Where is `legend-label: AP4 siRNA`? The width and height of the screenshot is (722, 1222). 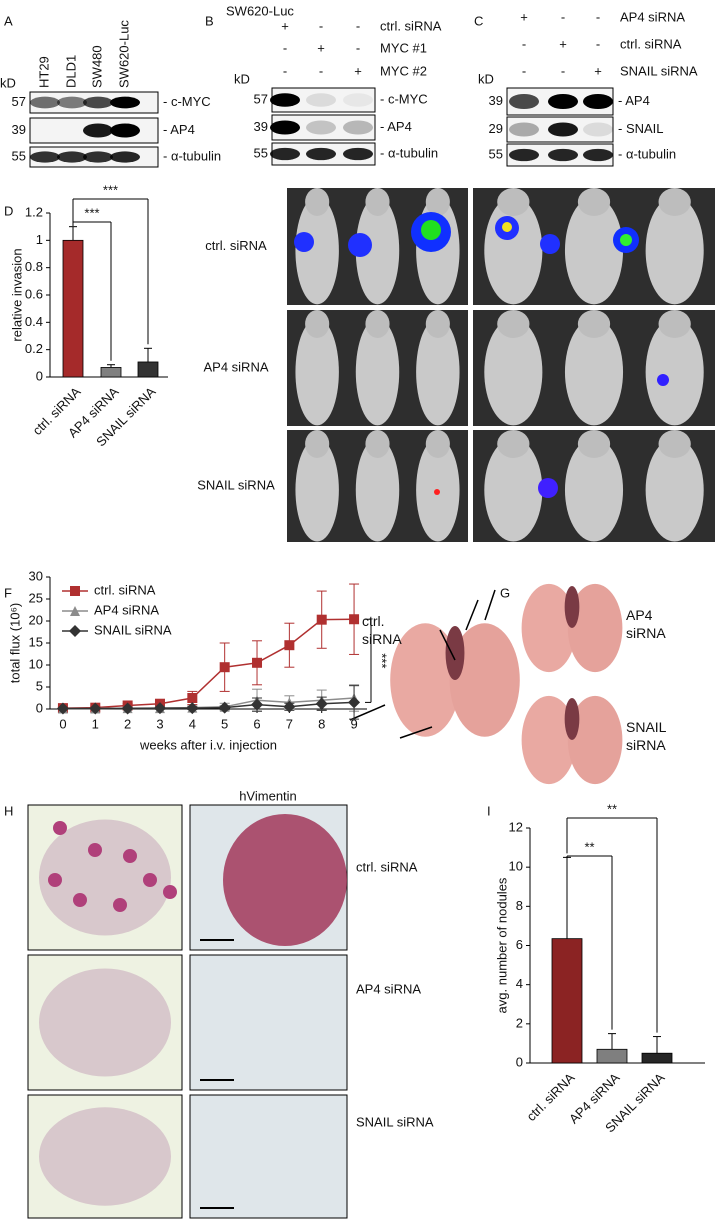 legend-label: AP4 siRNA is located at coordinates (126, 609).